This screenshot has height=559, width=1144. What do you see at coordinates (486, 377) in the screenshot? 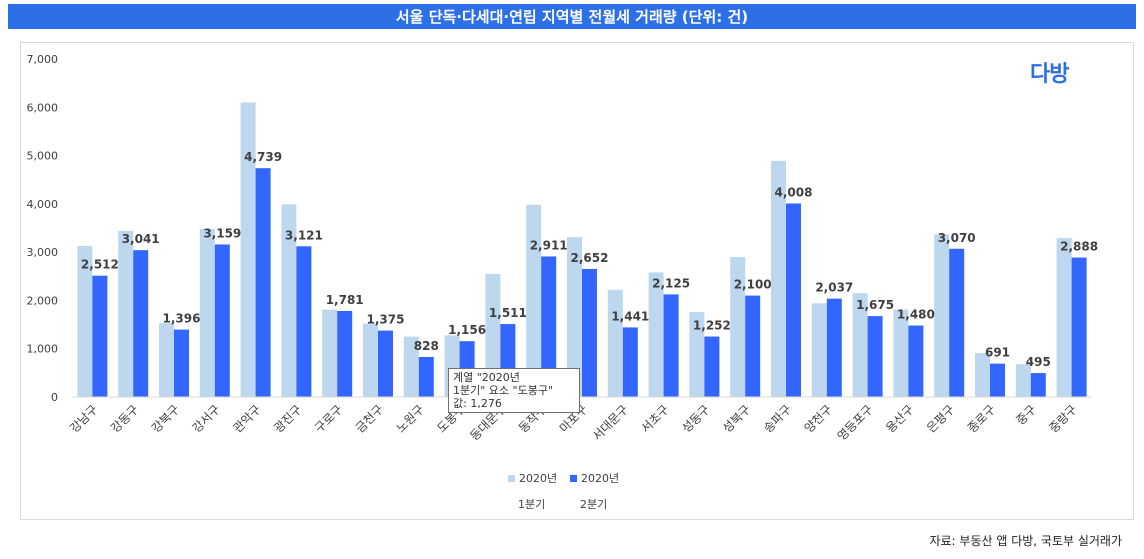
I see `tooltip-line-1: 계열 "2020년` at bounding box center [486, 377].